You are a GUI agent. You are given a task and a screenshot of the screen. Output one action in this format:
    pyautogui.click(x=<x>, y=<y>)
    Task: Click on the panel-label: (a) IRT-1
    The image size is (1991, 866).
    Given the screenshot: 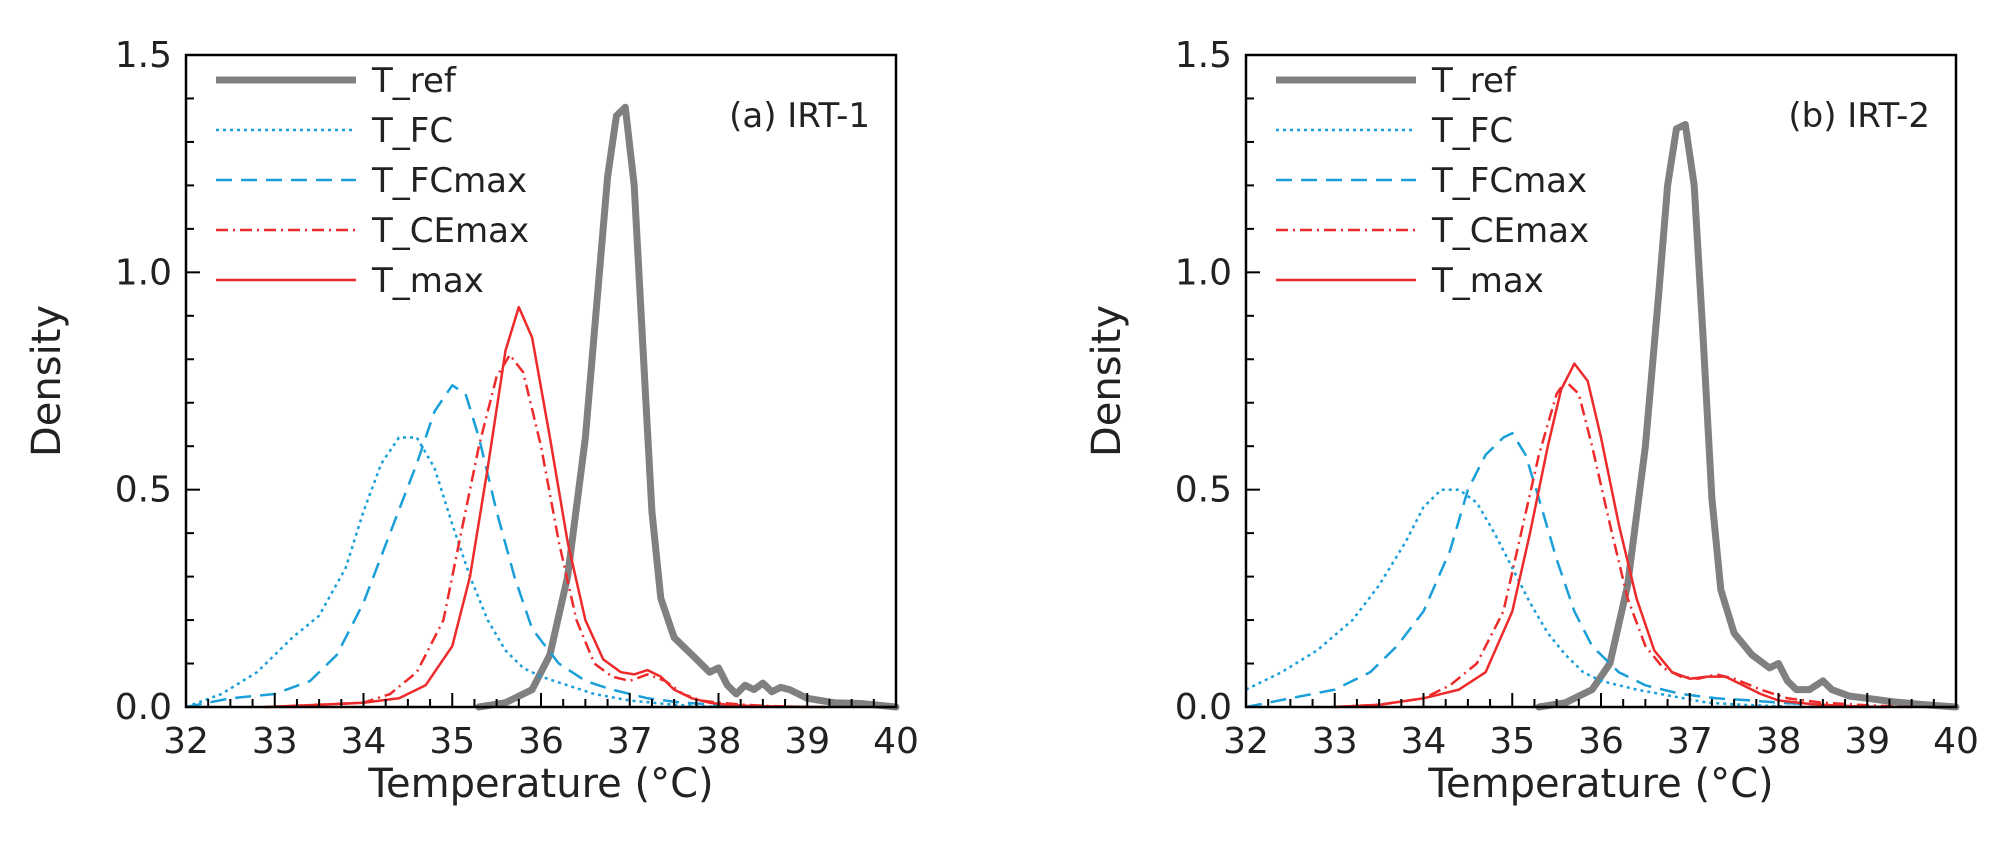 What is the action you would take?
    pyautogui.click(x=799, y=116)
    